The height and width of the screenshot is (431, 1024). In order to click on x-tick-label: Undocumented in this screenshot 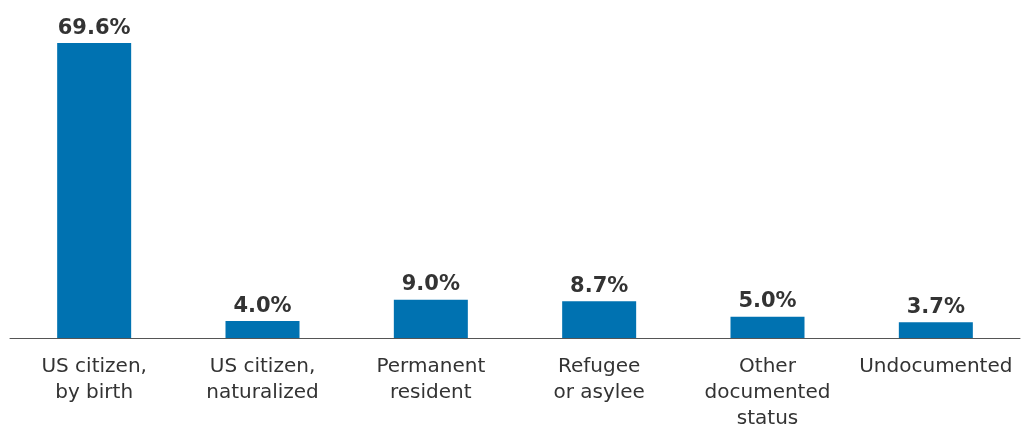, I will do `click(936, 365)`.